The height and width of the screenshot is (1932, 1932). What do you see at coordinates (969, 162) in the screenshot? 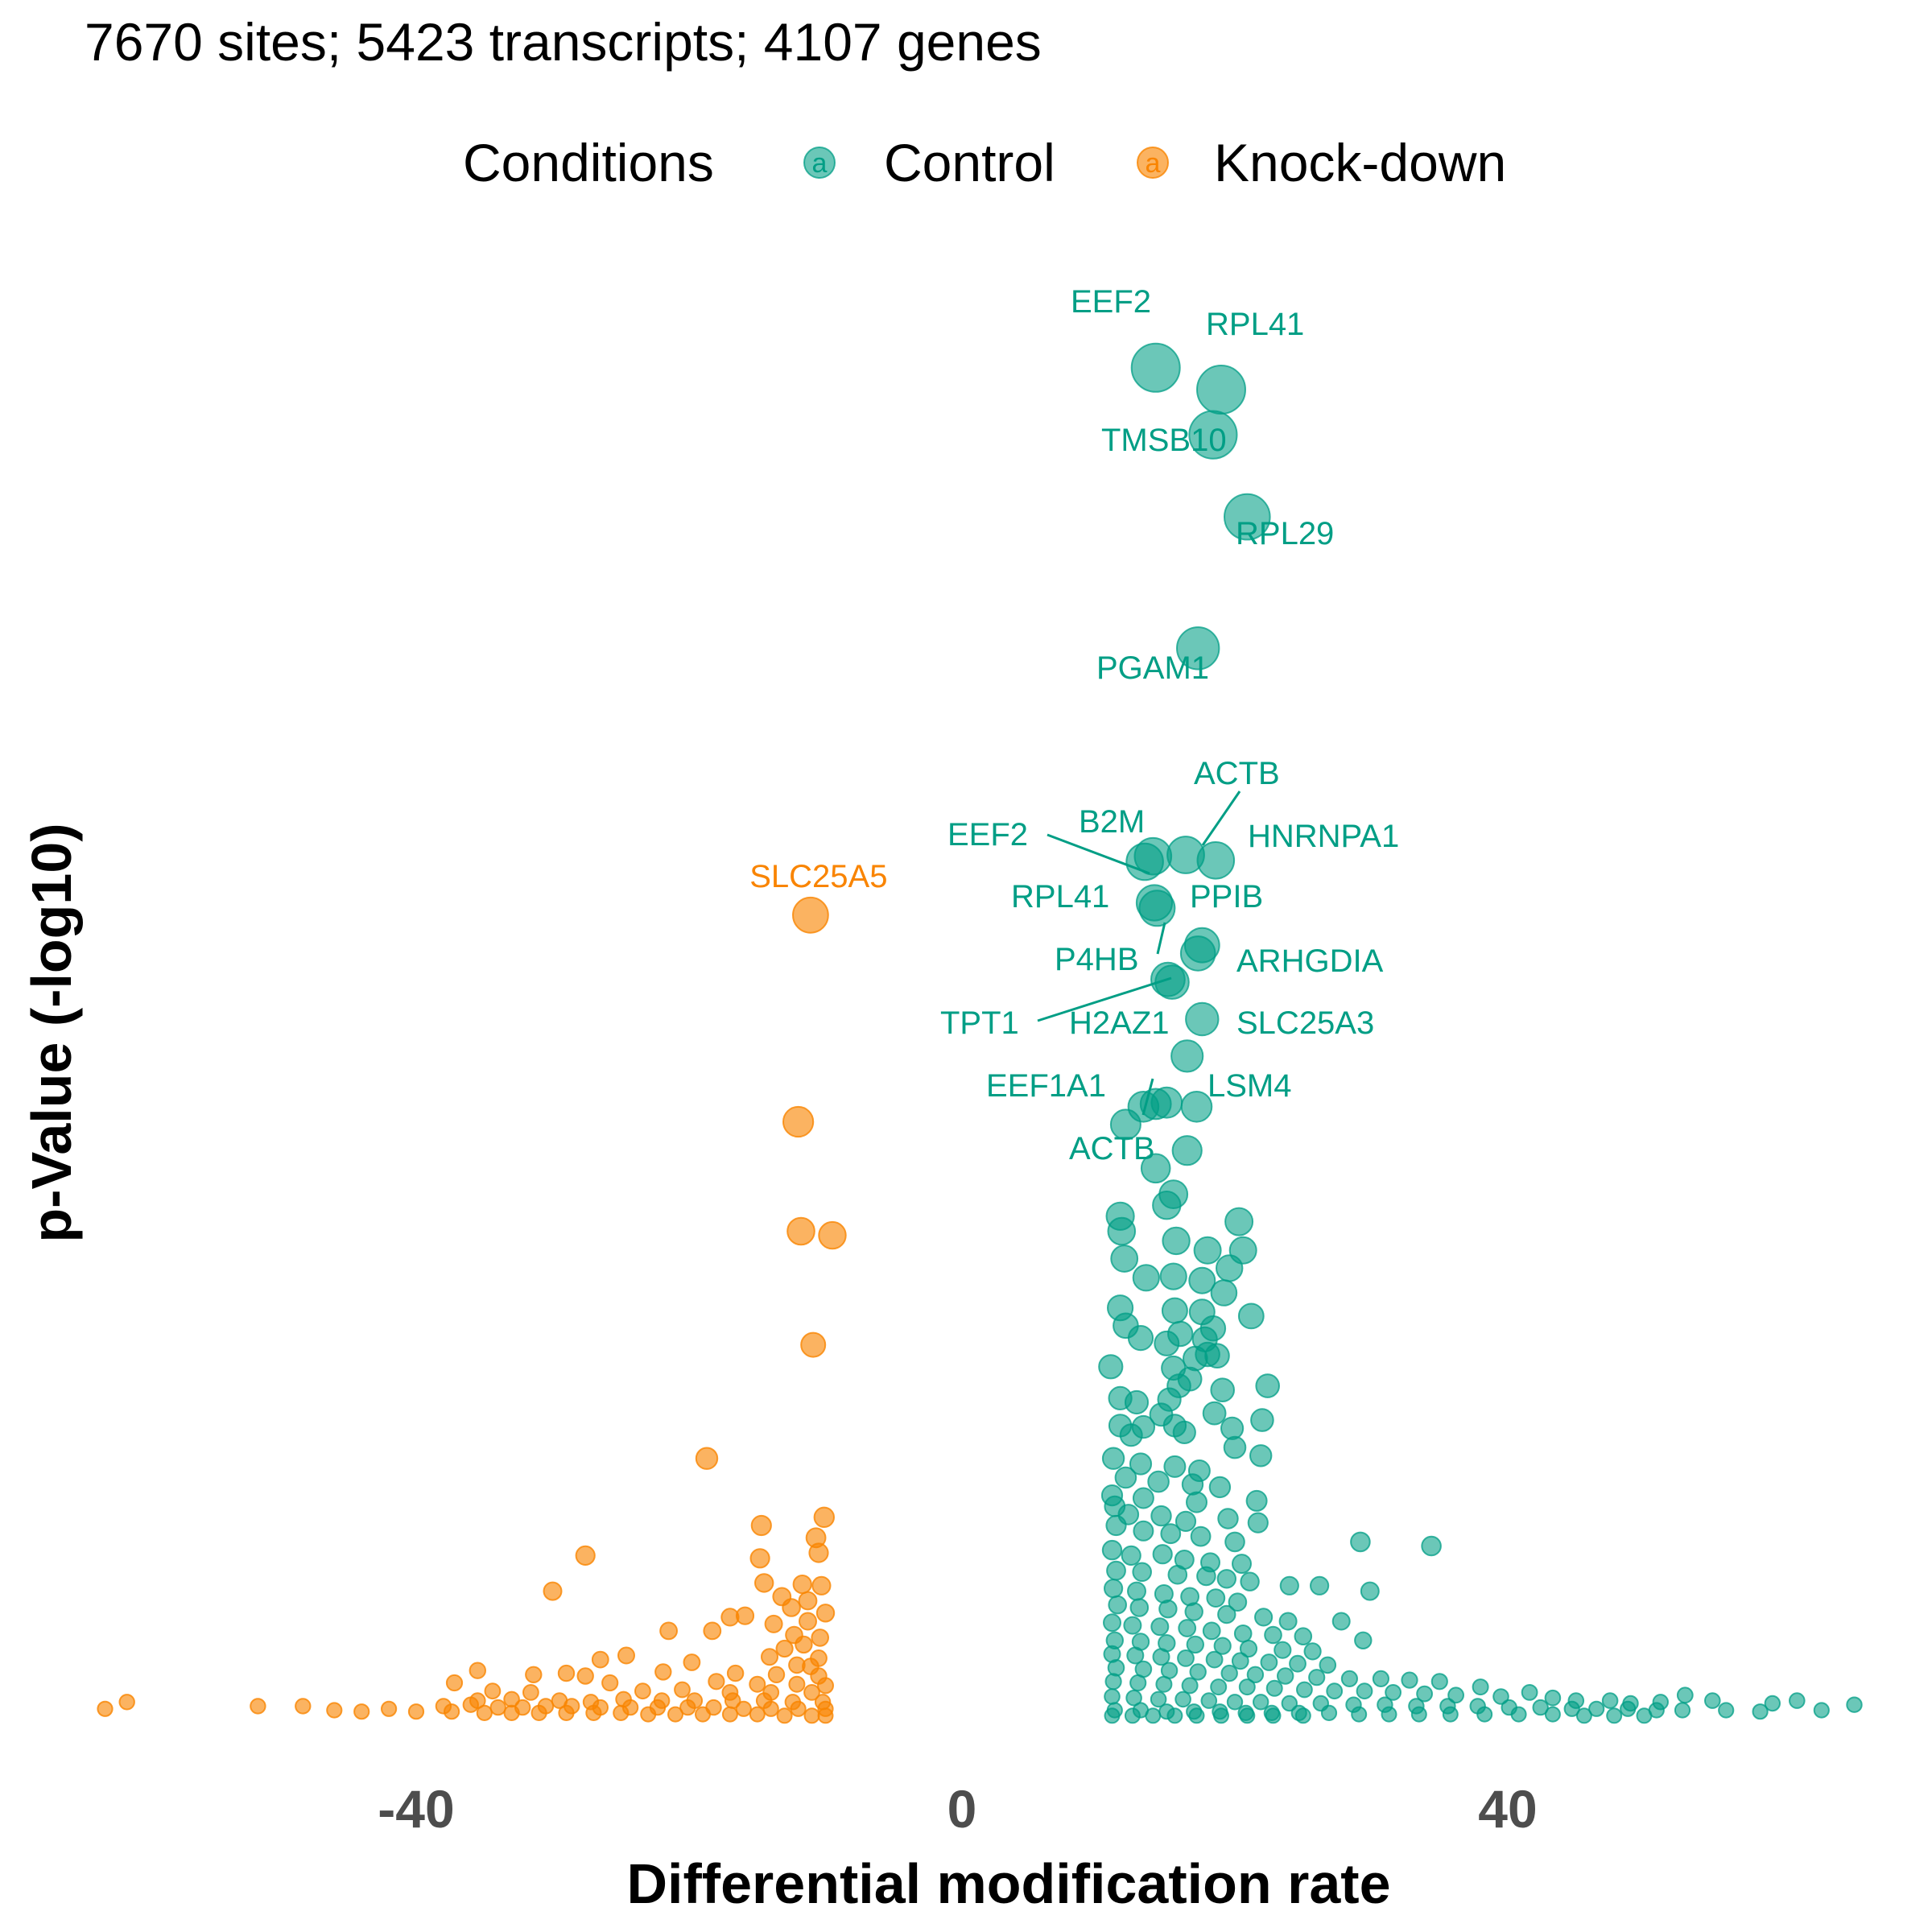
I see `legend-label-control: Control` at bounding box center [969, 162].